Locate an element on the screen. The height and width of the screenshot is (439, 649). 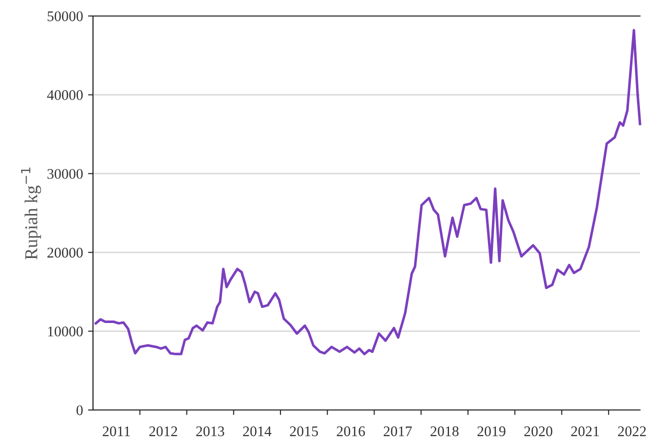
x-tick-label: 2017 is located at coordinates (398, 431).